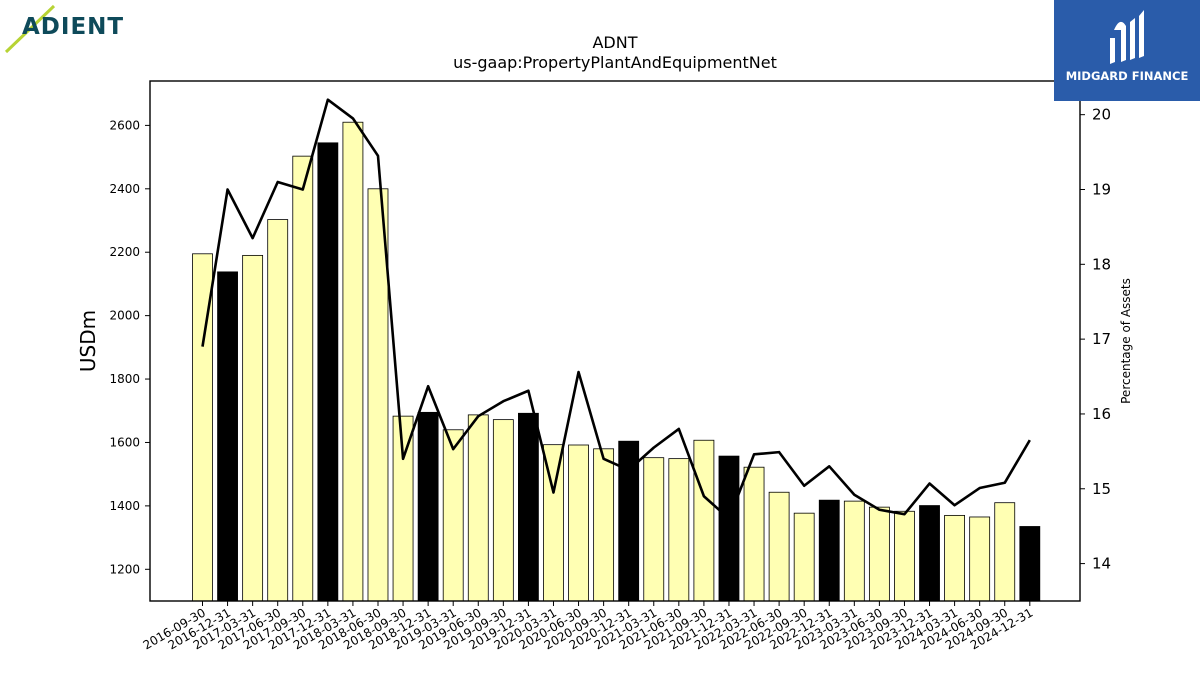 This screenshot has height=675, width=1200. I want to click on y2-tick-label-19: 19, so click(1101, 189).